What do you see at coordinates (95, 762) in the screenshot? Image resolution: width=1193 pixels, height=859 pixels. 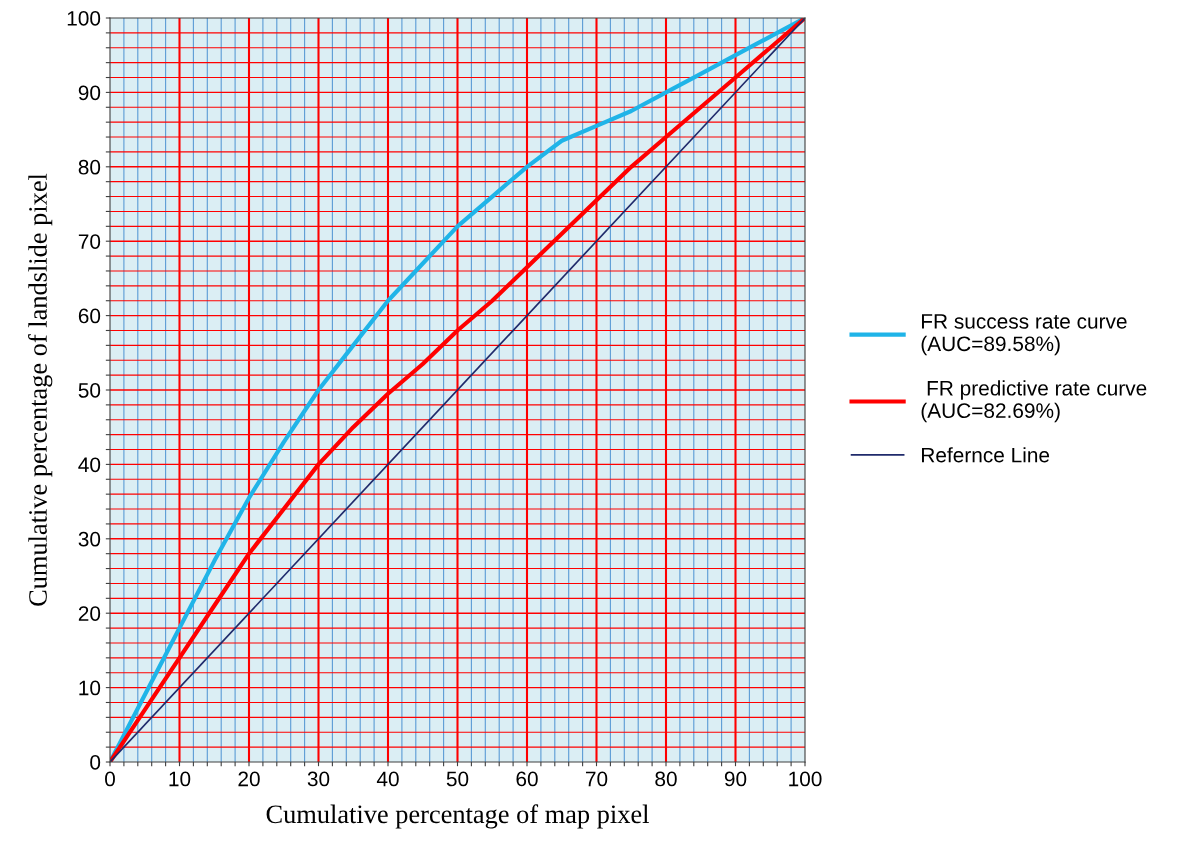 I see `y-tick-label: 0` at bounding box center [95, 762].